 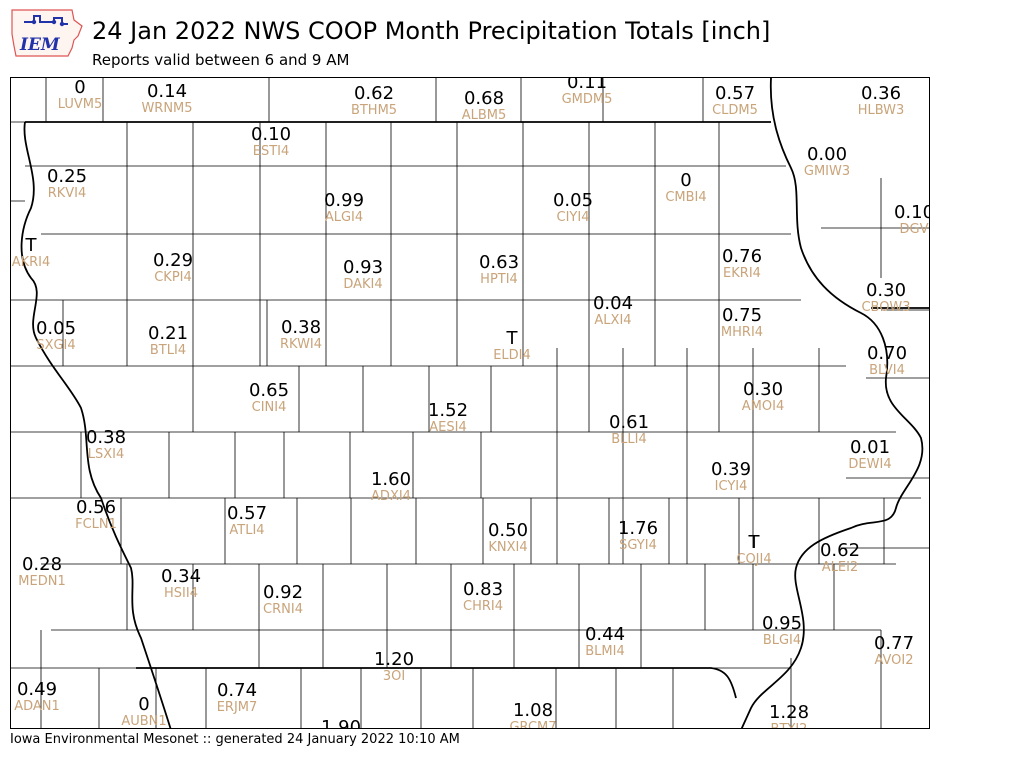 What do you see at coordinates (363, 267) in the screenshot?
I see `precip-value: 0.93` at bounding box center [363, 267].